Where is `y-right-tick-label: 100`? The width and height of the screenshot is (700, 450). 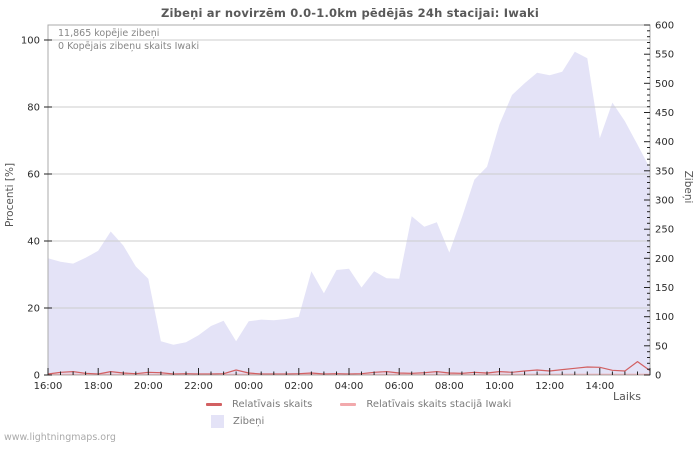
y-right-tick-label: 100 is located at coordinates (664, 317).